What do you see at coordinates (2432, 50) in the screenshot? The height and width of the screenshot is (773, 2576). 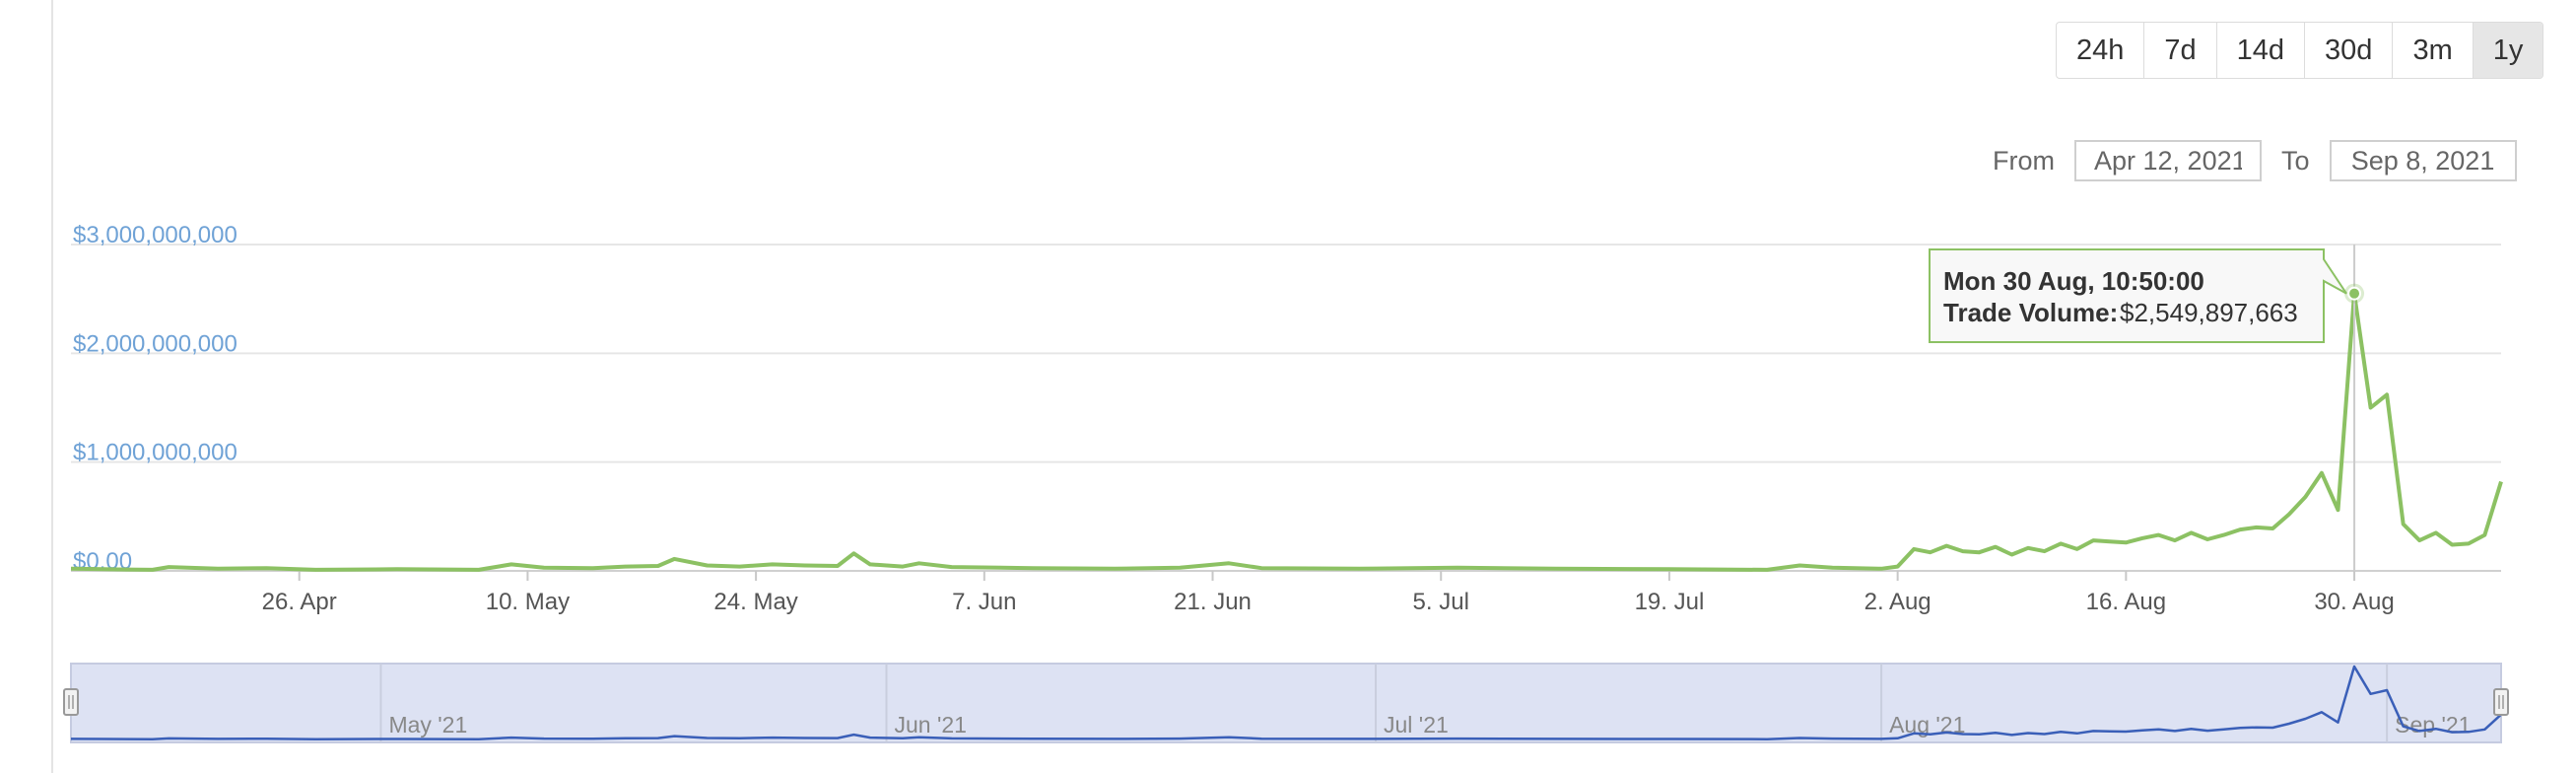 I see `range-button-3m: 3m` at bounding box center [2432, 50].